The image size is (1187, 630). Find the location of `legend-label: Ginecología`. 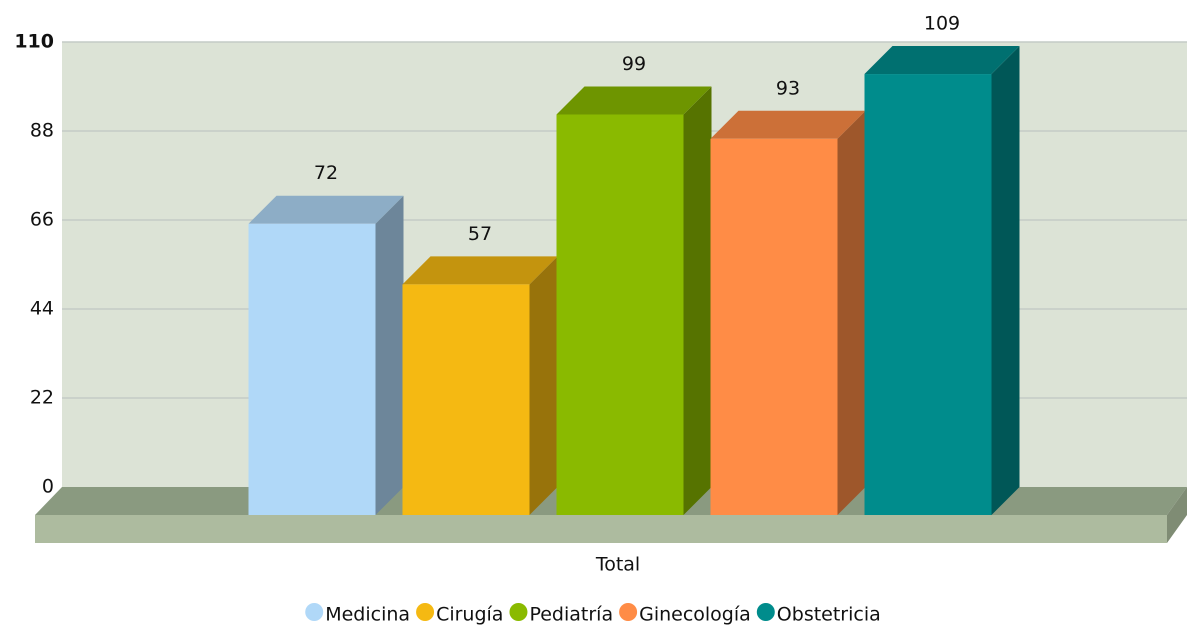

legend-label: Ginecología is located at coordinates (695, 615).